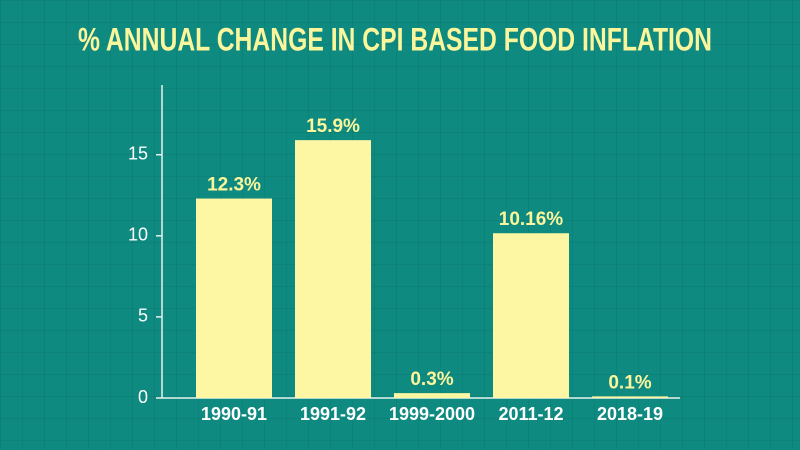  What do you see at coordinates (630, 414) in the screenshot?
I see `x-tick-label: 2018-19` at bounding box center [630, 414].